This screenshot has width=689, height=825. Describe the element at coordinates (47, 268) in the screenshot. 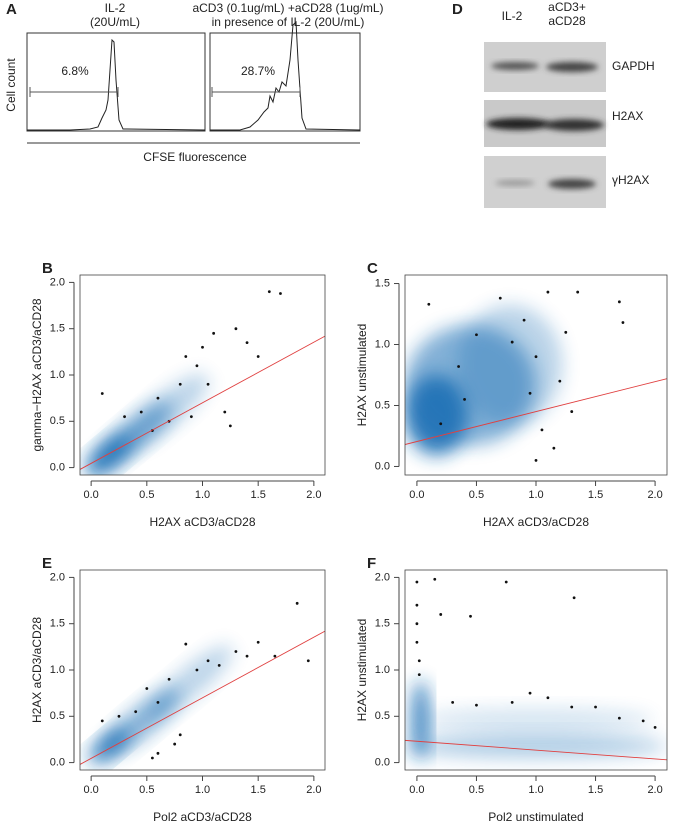

I see `panel-label: B` at that location.